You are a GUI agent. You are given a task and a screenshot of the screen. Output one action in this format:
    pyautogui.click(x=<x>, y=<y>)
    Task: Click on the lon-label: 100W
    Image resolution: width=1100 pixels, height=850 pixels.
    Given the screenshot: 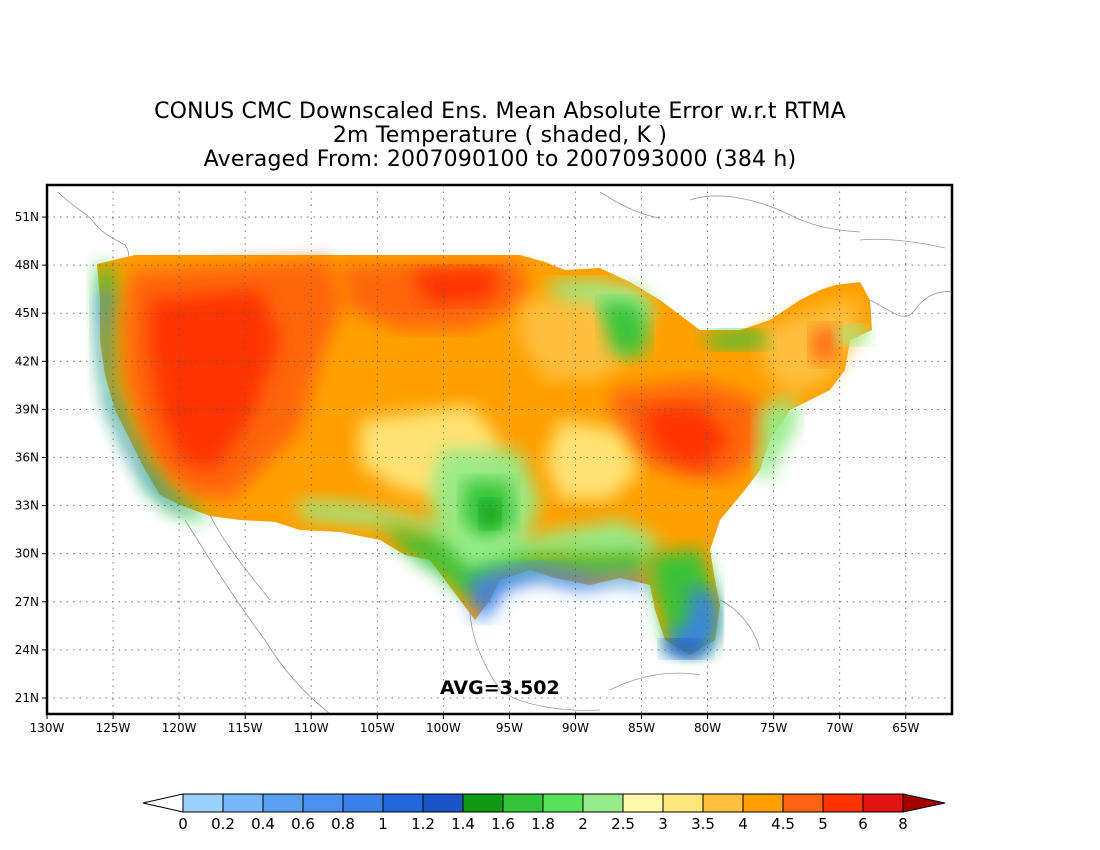 What is the action you would take?
    pyautogui.click(x=443, y=728)
    